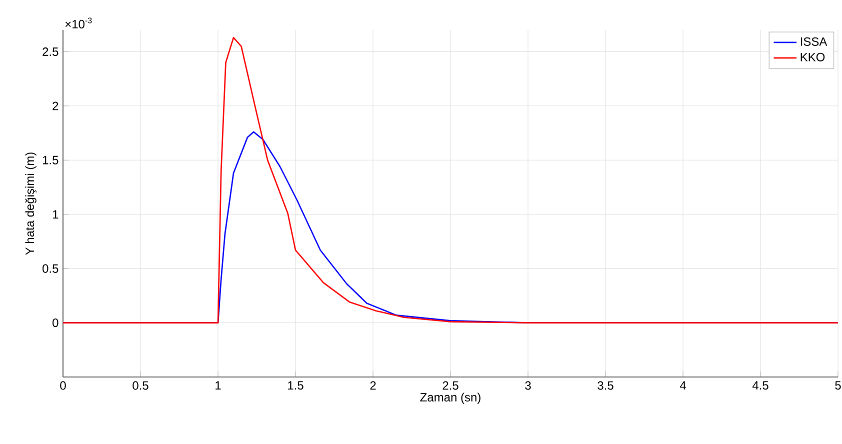 Image resolution: width=842 pixels, height=444 pixels. I want to click on x-tick-label: 3.5, so click(606, 385).